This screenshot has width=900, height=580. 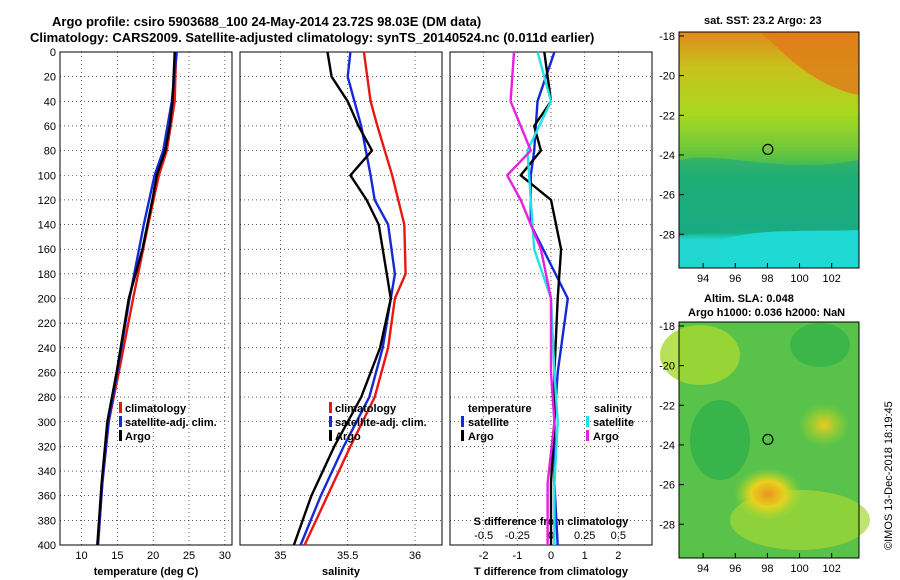 I want to click on series-line-salinity-satellite, so click(x=542, y=298).